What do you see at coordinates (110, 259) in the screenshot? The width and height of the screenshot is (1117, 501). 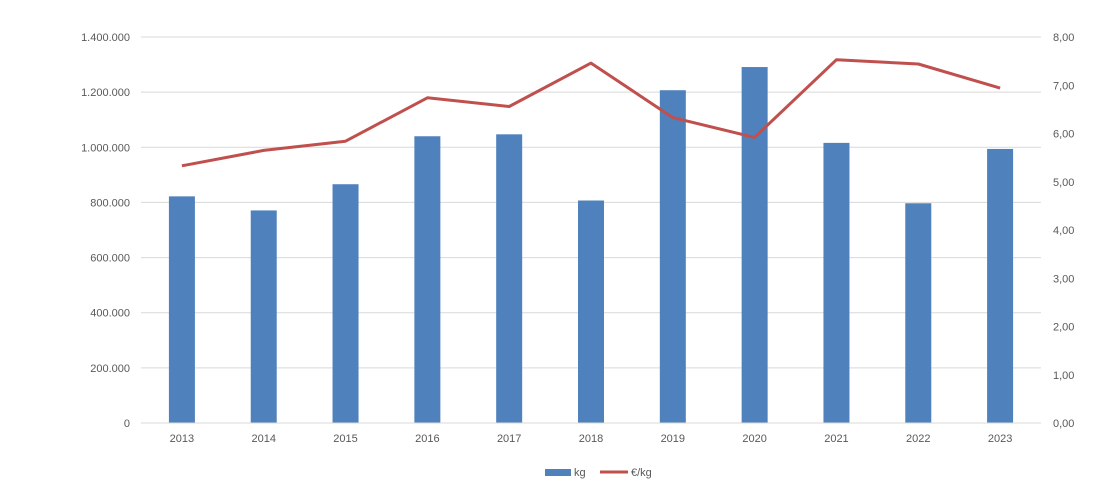 I see `left-tick-label: 600.000` at bounding box center [110, 259].